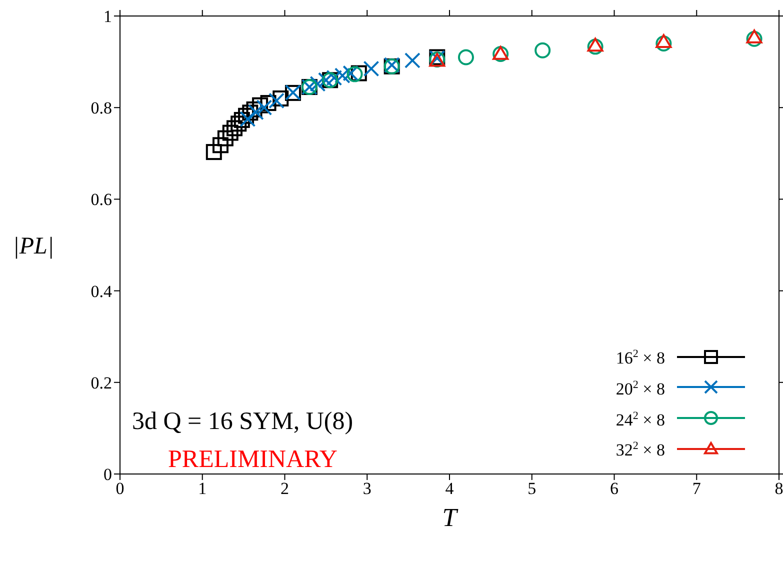  Describe the element at coordinates (640, 450) in the screenshot. I see `legend-label: 32$^{2}$ × 8` at that location.